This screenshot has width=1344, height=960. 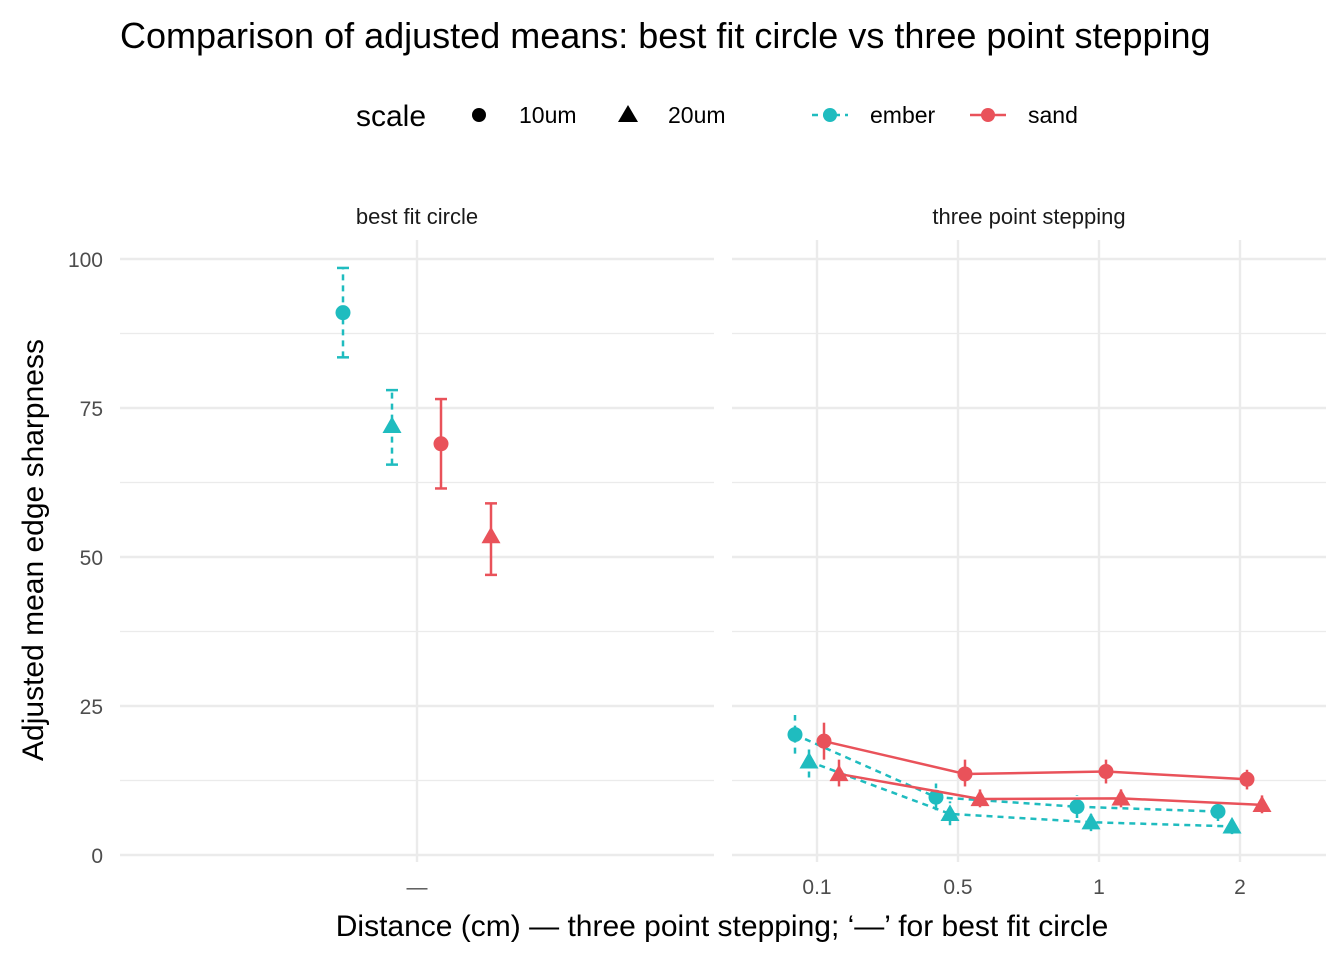 I want to click on y-tick-label: 25, so click(x=91, y=707).